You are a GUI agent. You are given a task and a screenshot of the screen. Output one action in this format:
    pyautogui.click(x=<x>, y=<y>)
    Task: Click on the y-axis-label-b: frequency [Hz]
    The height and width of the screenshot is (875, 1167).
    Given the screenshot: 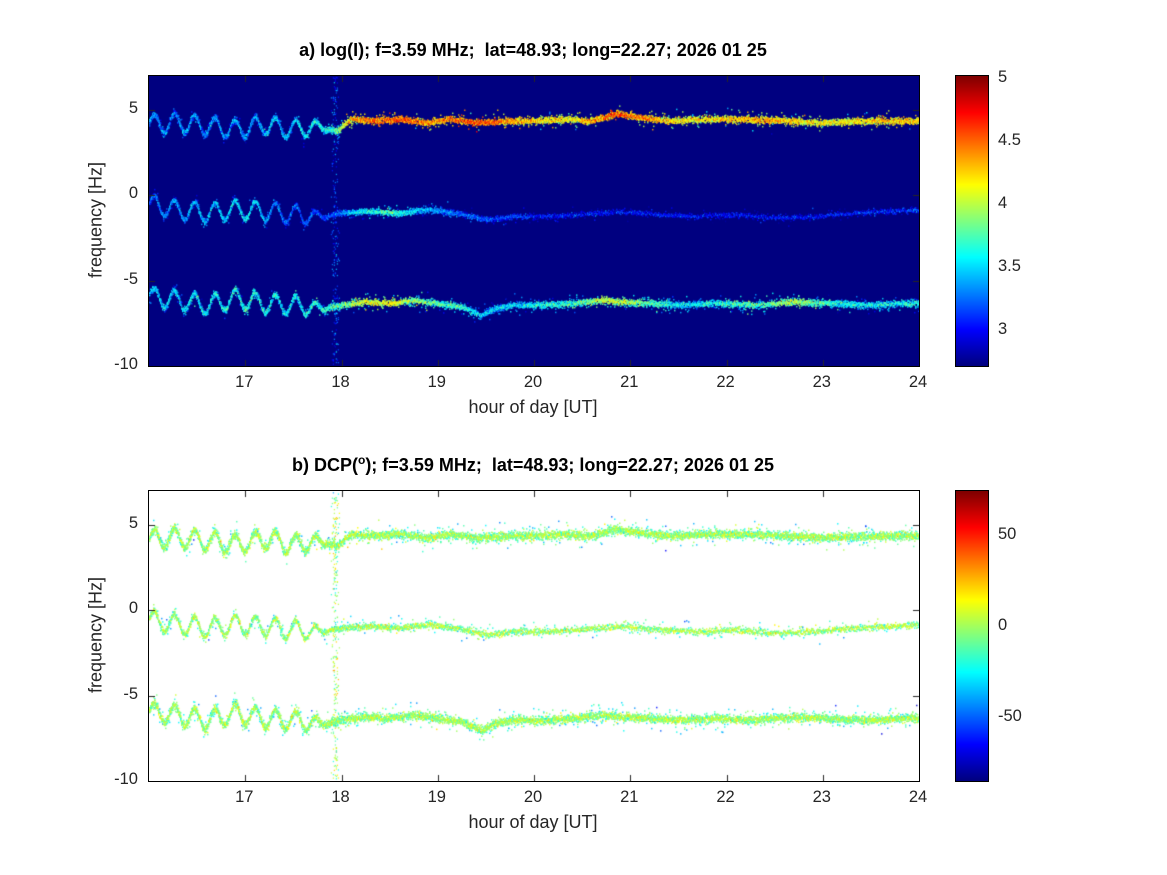 What is the action you would take?
    pyautogui.click(x=95, y=635)
    